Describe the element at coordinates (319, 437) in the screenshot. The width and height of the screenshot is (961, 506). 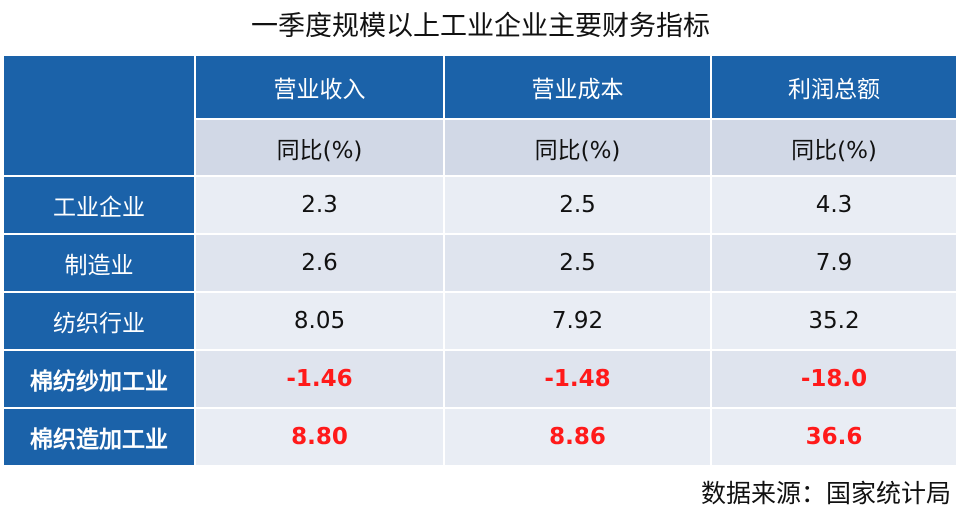
I see `data-cell: 8.80` at that location.